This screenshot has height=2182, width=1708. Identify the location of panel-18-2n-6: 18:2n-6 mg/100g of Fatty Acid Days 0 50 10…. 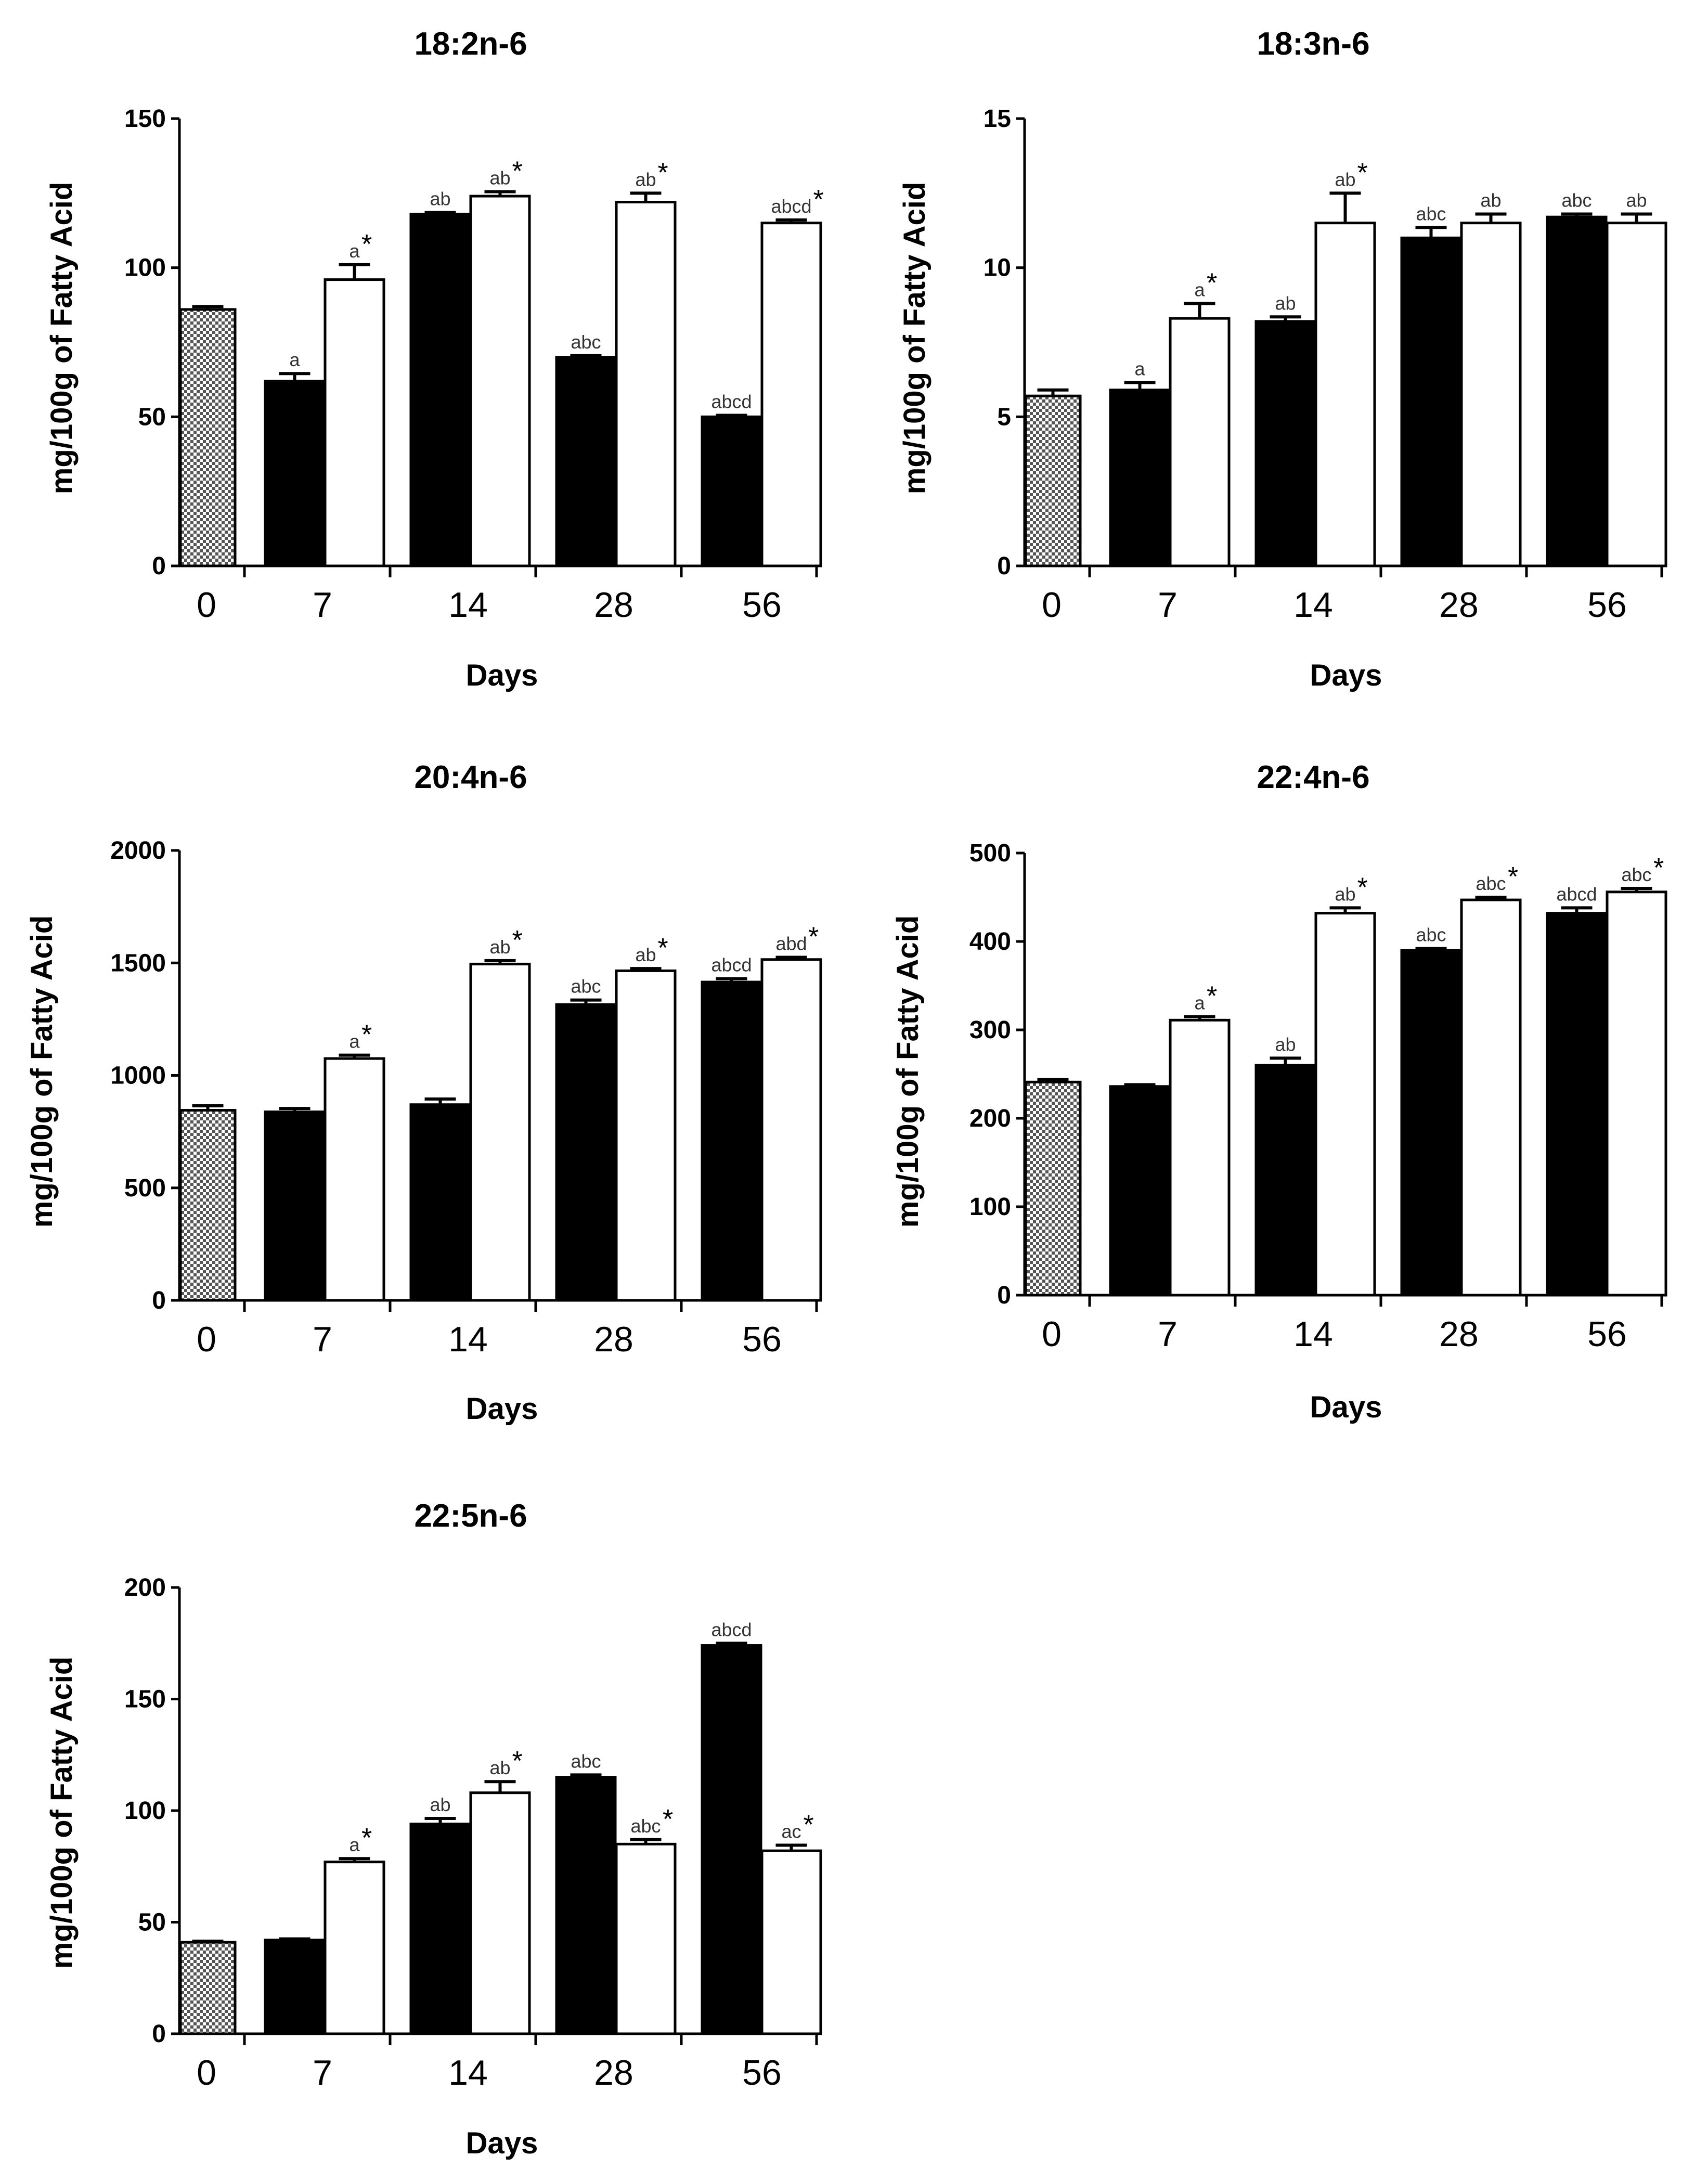
(434, 359).